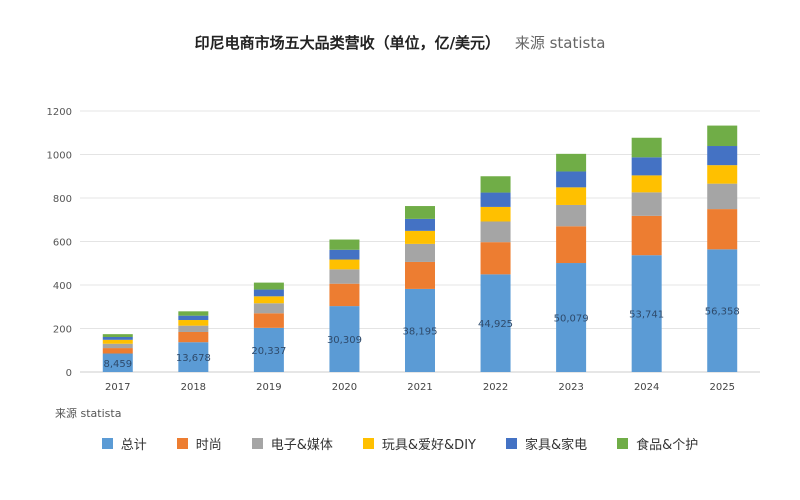 The image size is (800, 500). I want to click on x-tick-label: 2023, so click(570, 387).